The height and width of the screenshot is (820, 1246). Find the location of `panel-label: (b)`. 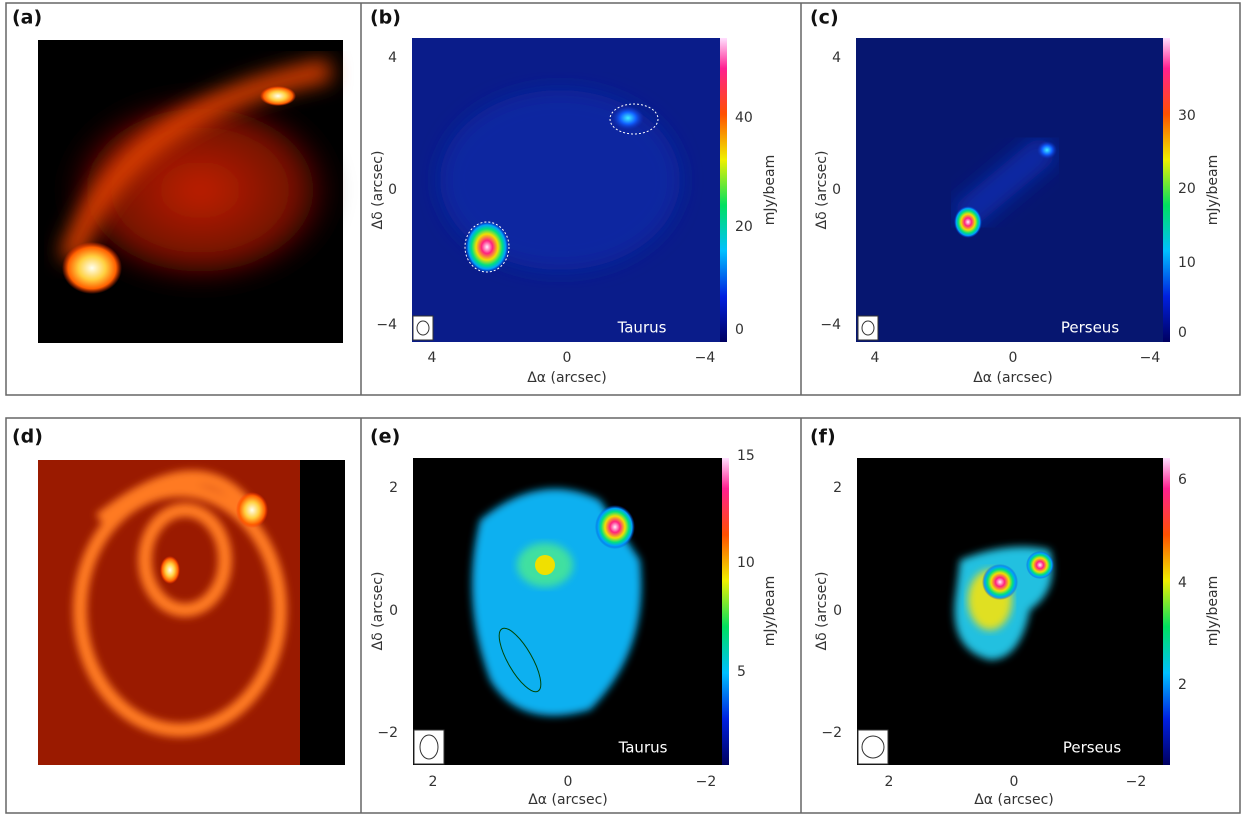

panel-label: (b) is located at coordinates (385, 18).